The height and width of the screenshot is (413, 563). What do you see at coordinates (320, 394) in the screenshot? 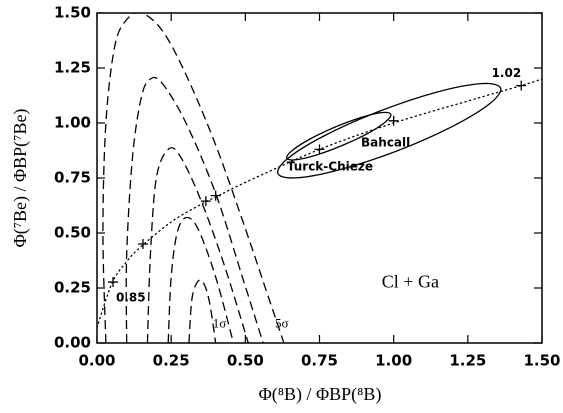
I see `x-axis-label: Φ(⁸B) / ΦBP(⁸B)` at bounding box center [320, 394].